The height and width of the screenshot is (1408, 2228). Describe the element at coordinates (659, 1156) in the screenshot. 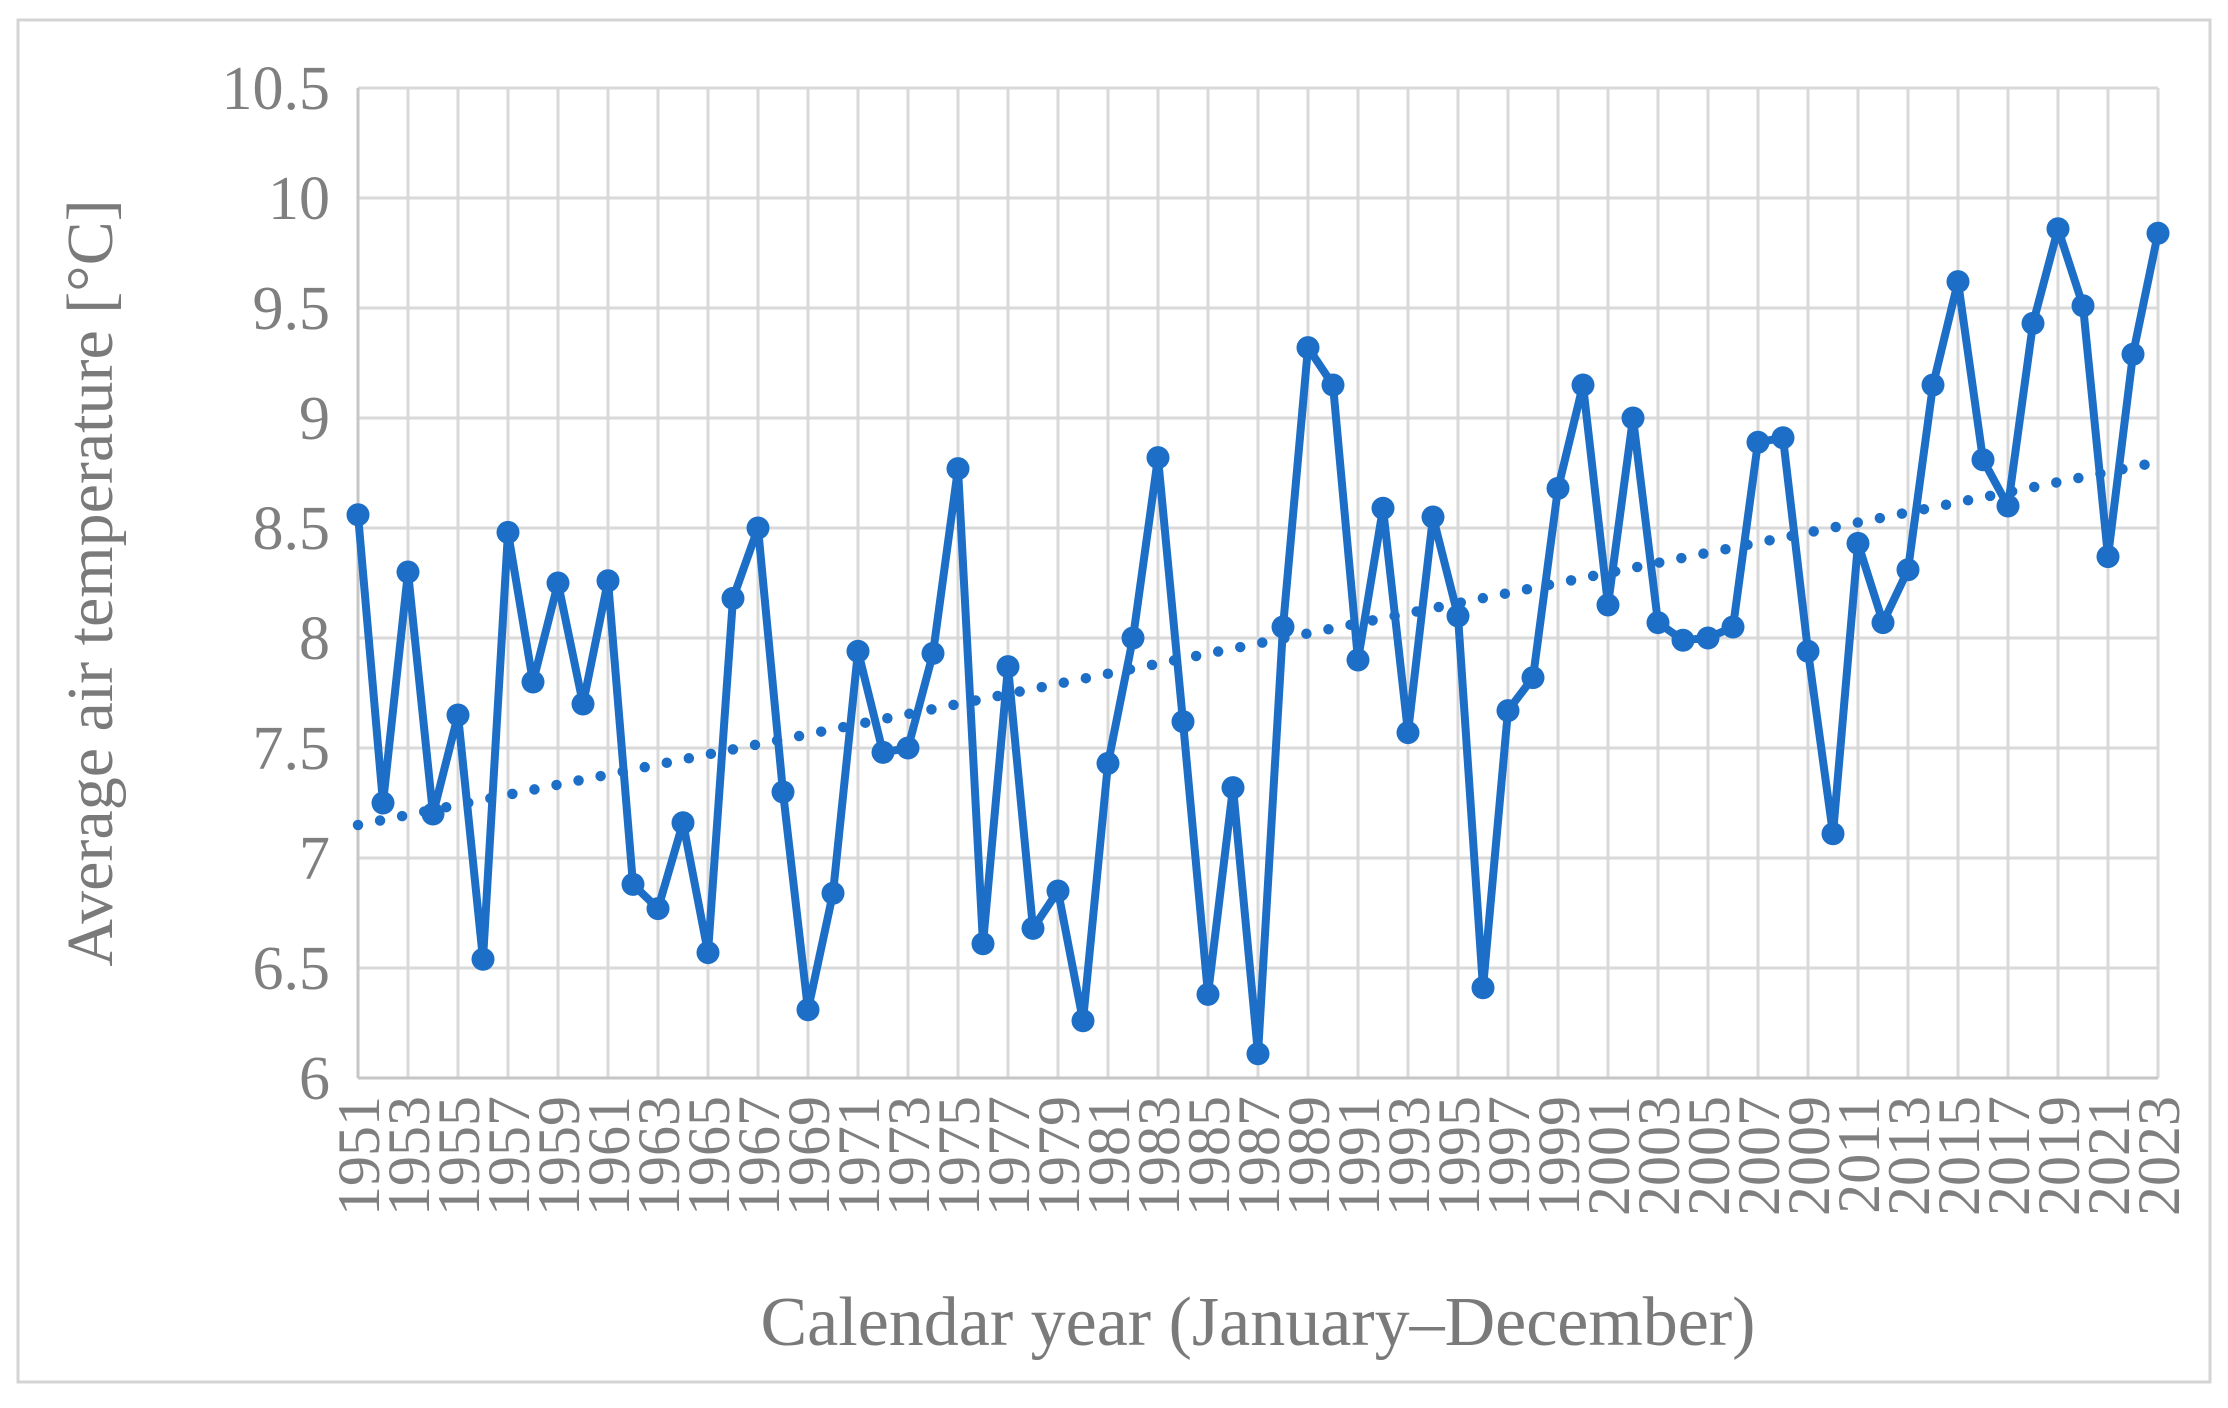

I see `x-tick-label: 1963` at that location.